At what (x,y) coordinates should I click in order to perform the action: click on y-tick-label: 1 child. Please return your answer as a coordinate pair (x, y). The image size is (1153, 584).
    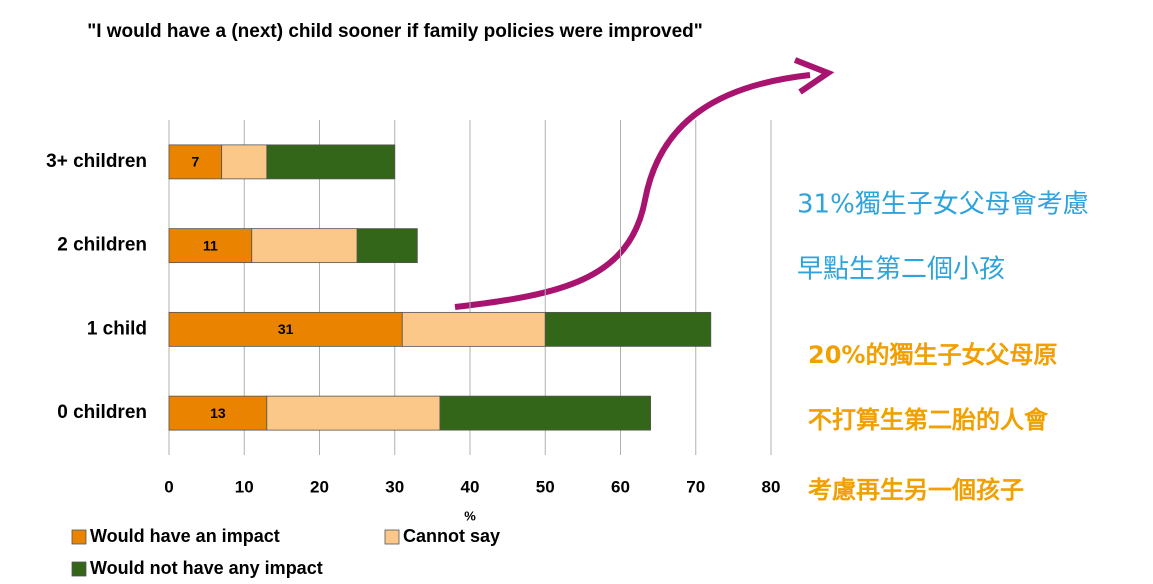
    Looking at the image, I should click on (117, 328).